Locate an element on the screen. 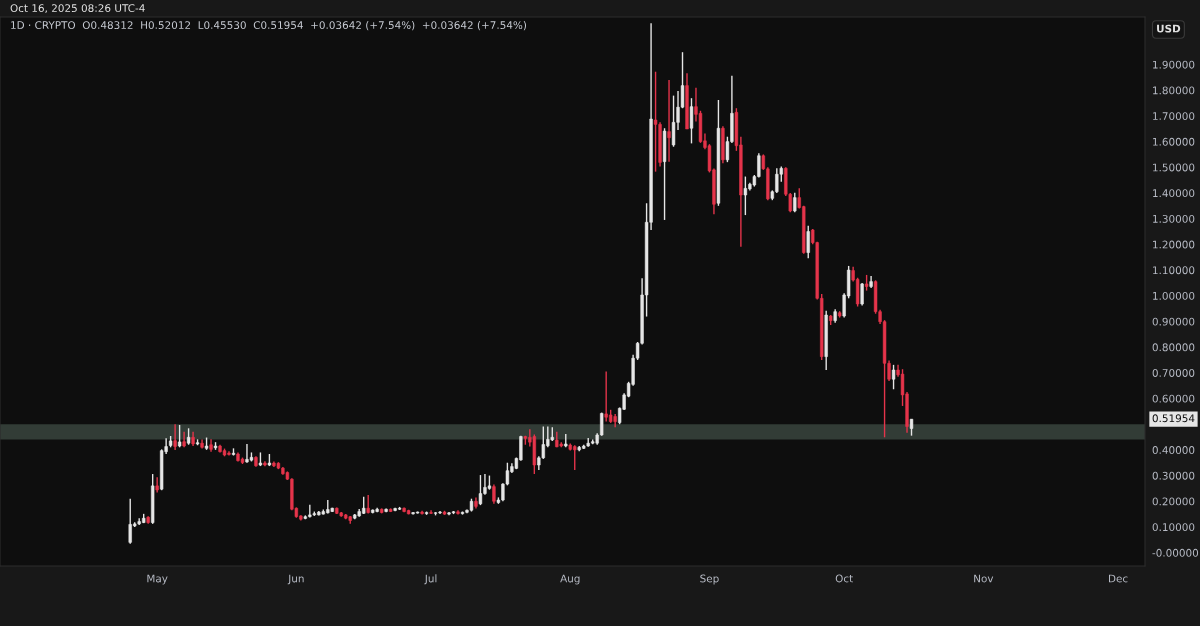 Image resolution: width=1200 pixels, height=626 pixels. y-tick-label: 1.60000 is located at coordinates (1174, 141).